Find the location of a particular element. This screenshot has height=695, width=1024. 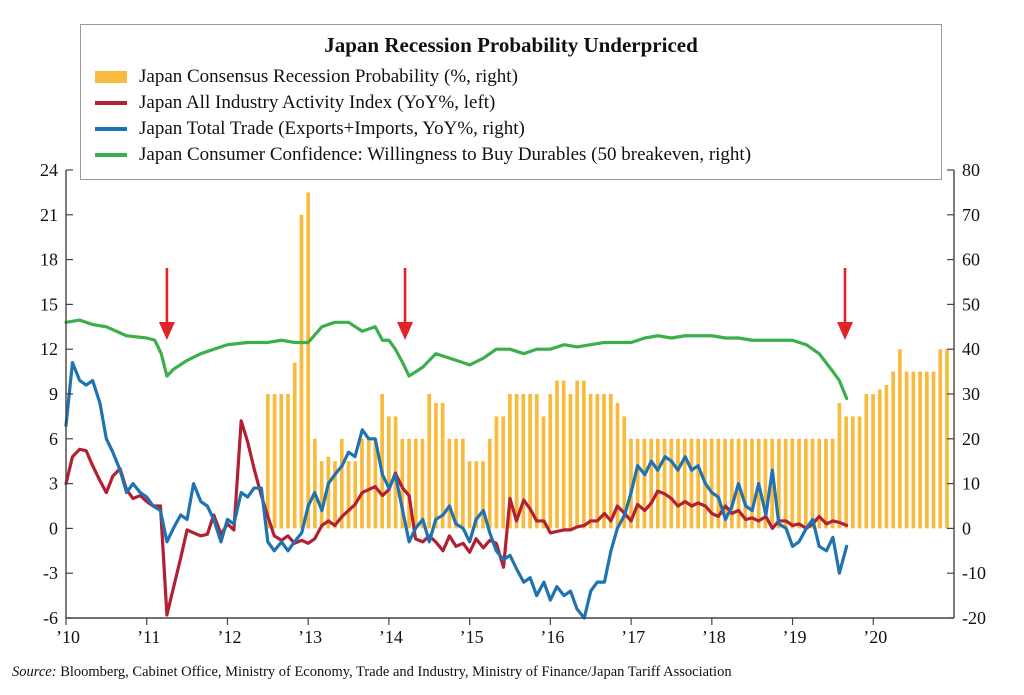

left-axis-tick-label: -3 is located at coordinates (50, 573).